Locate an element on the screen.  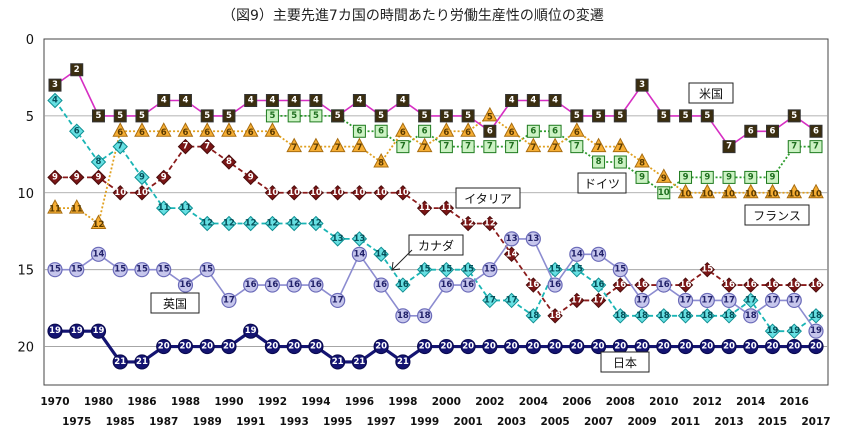
x-tick-label: 1992 is located at coordinates (272, 402).